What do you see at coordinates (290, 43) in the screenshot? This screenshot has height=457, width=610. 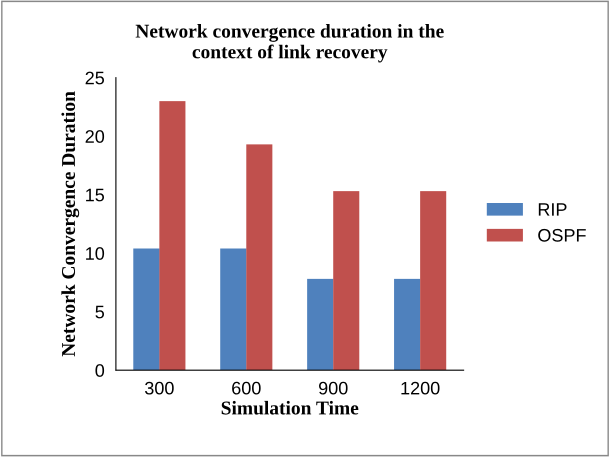 I see `chart-title: Network convergence duration in the context of link recovery` at bounding box center [290, 43].